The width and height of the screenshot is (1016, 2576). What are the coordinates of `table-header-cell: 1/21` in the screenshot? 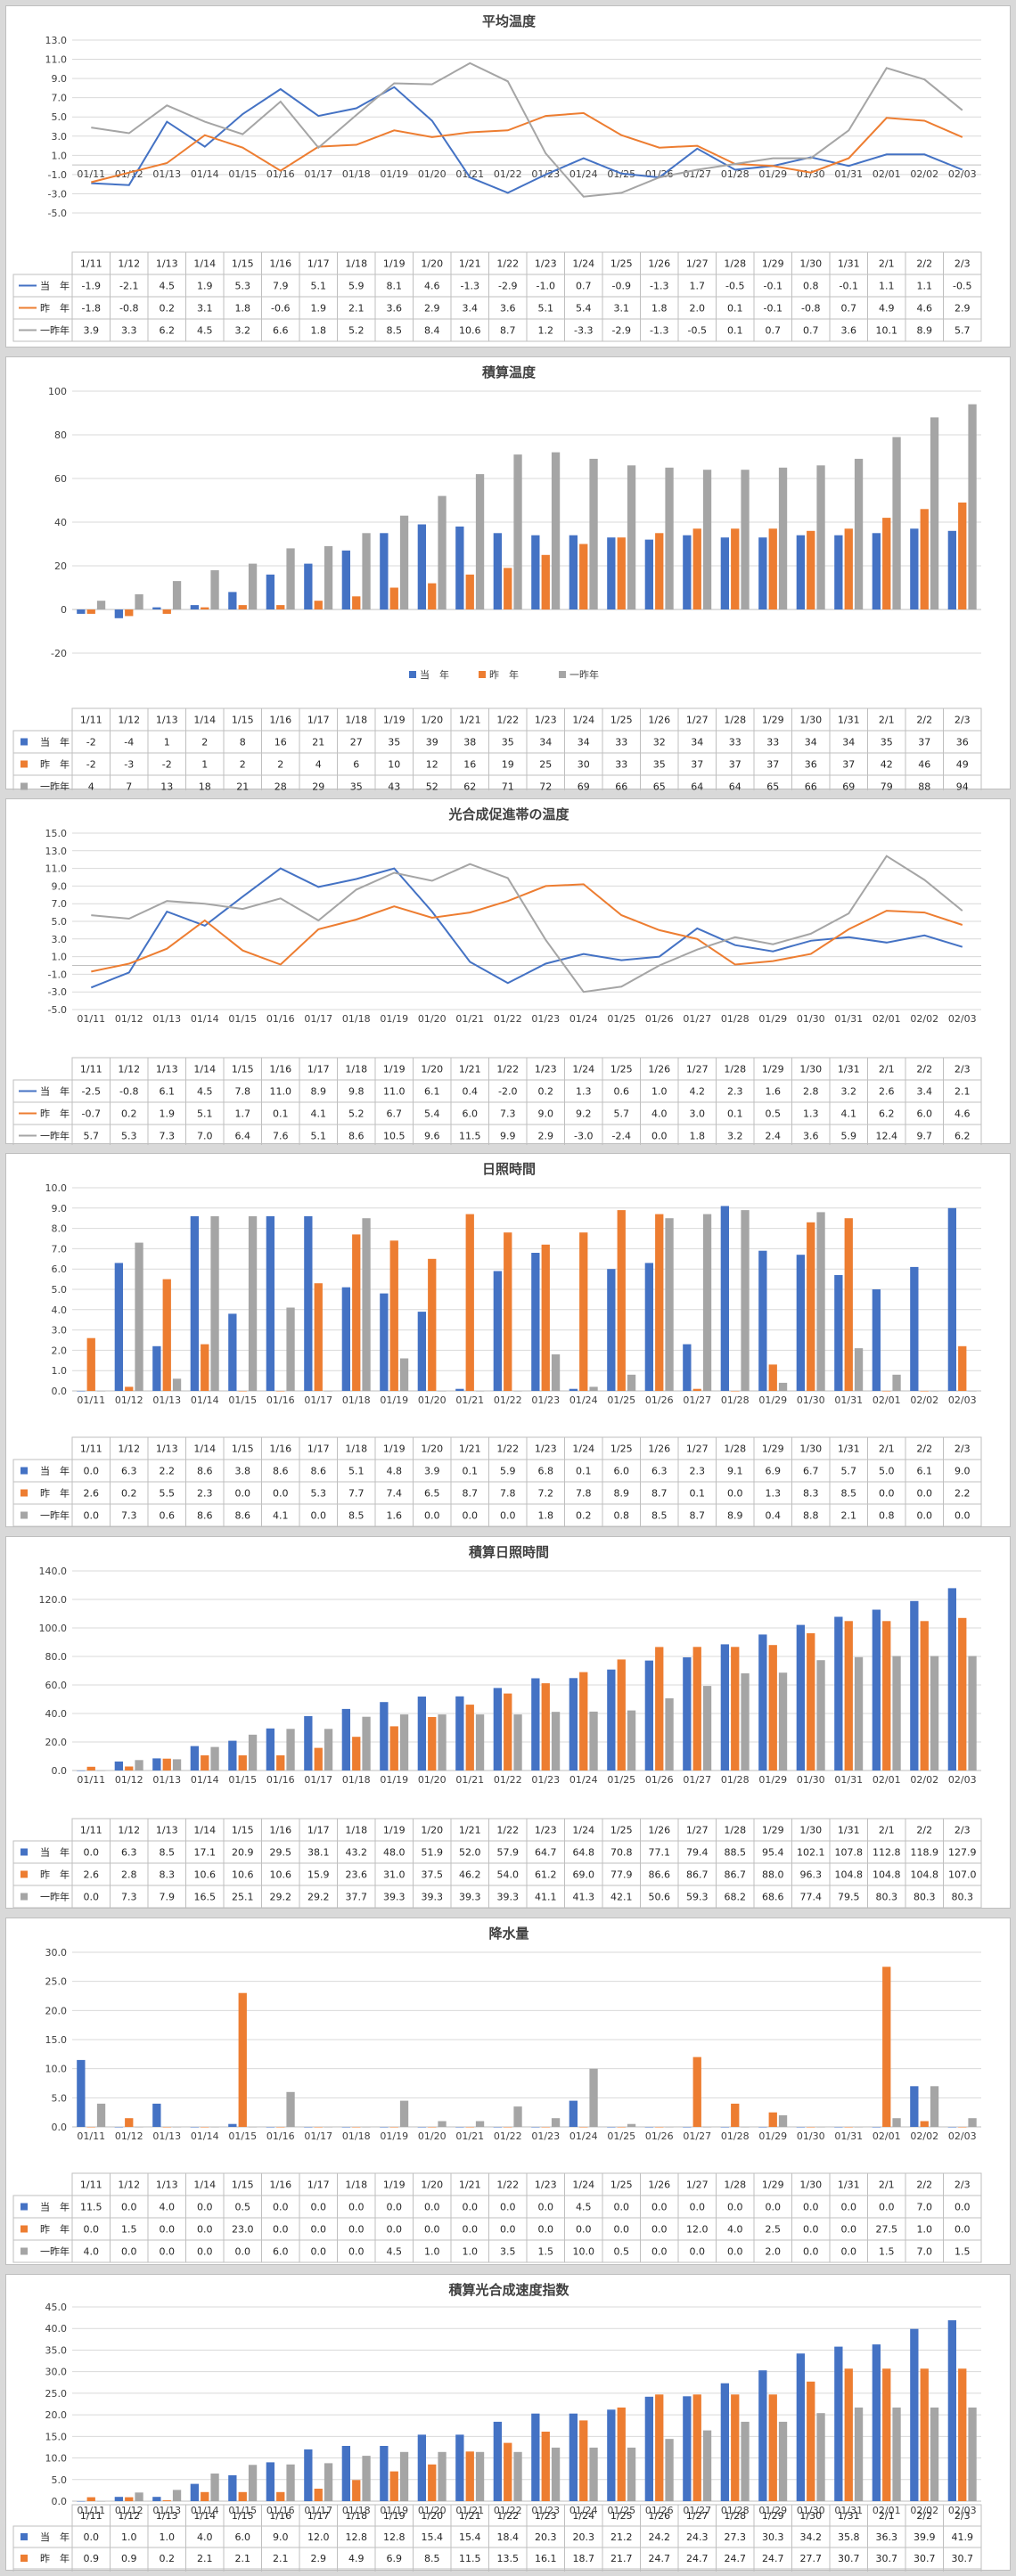 It's located at (470, 720).